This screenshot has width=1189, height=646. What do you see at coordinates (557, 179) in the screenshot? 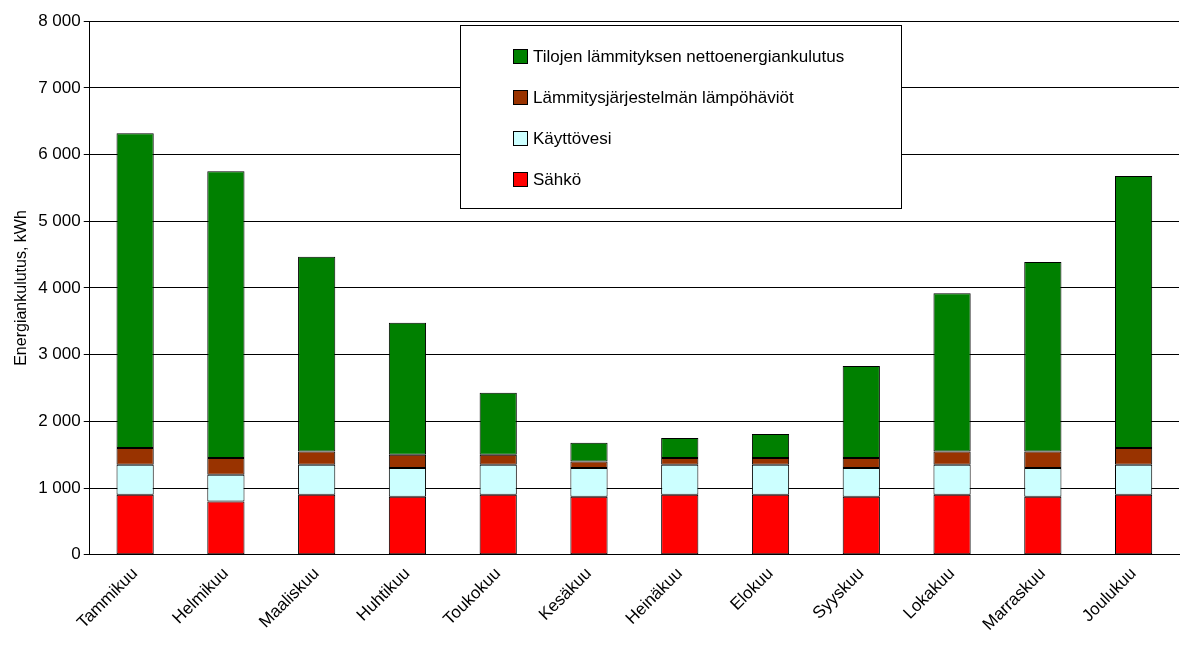
I see `legend-label: Sähkö` at bounding box center [557, 179].